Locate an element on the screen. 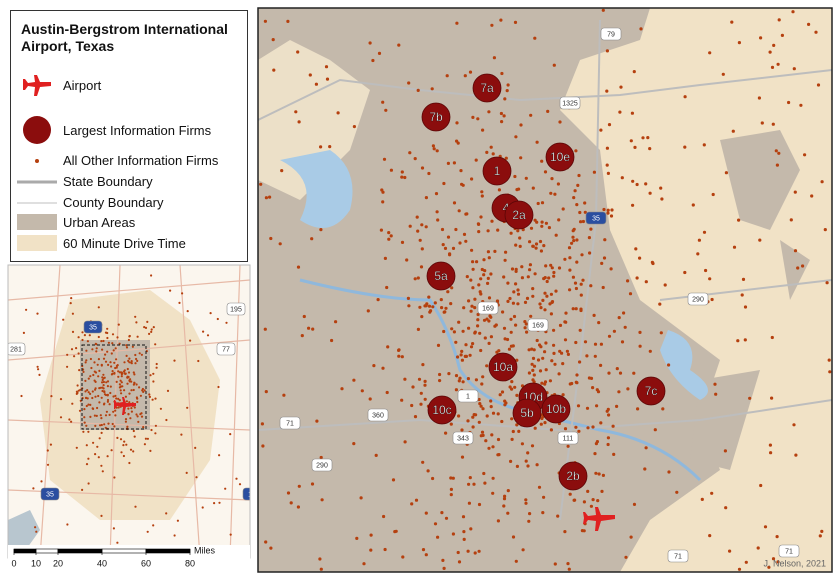  firm-marker is located at coordinates (487, 88).